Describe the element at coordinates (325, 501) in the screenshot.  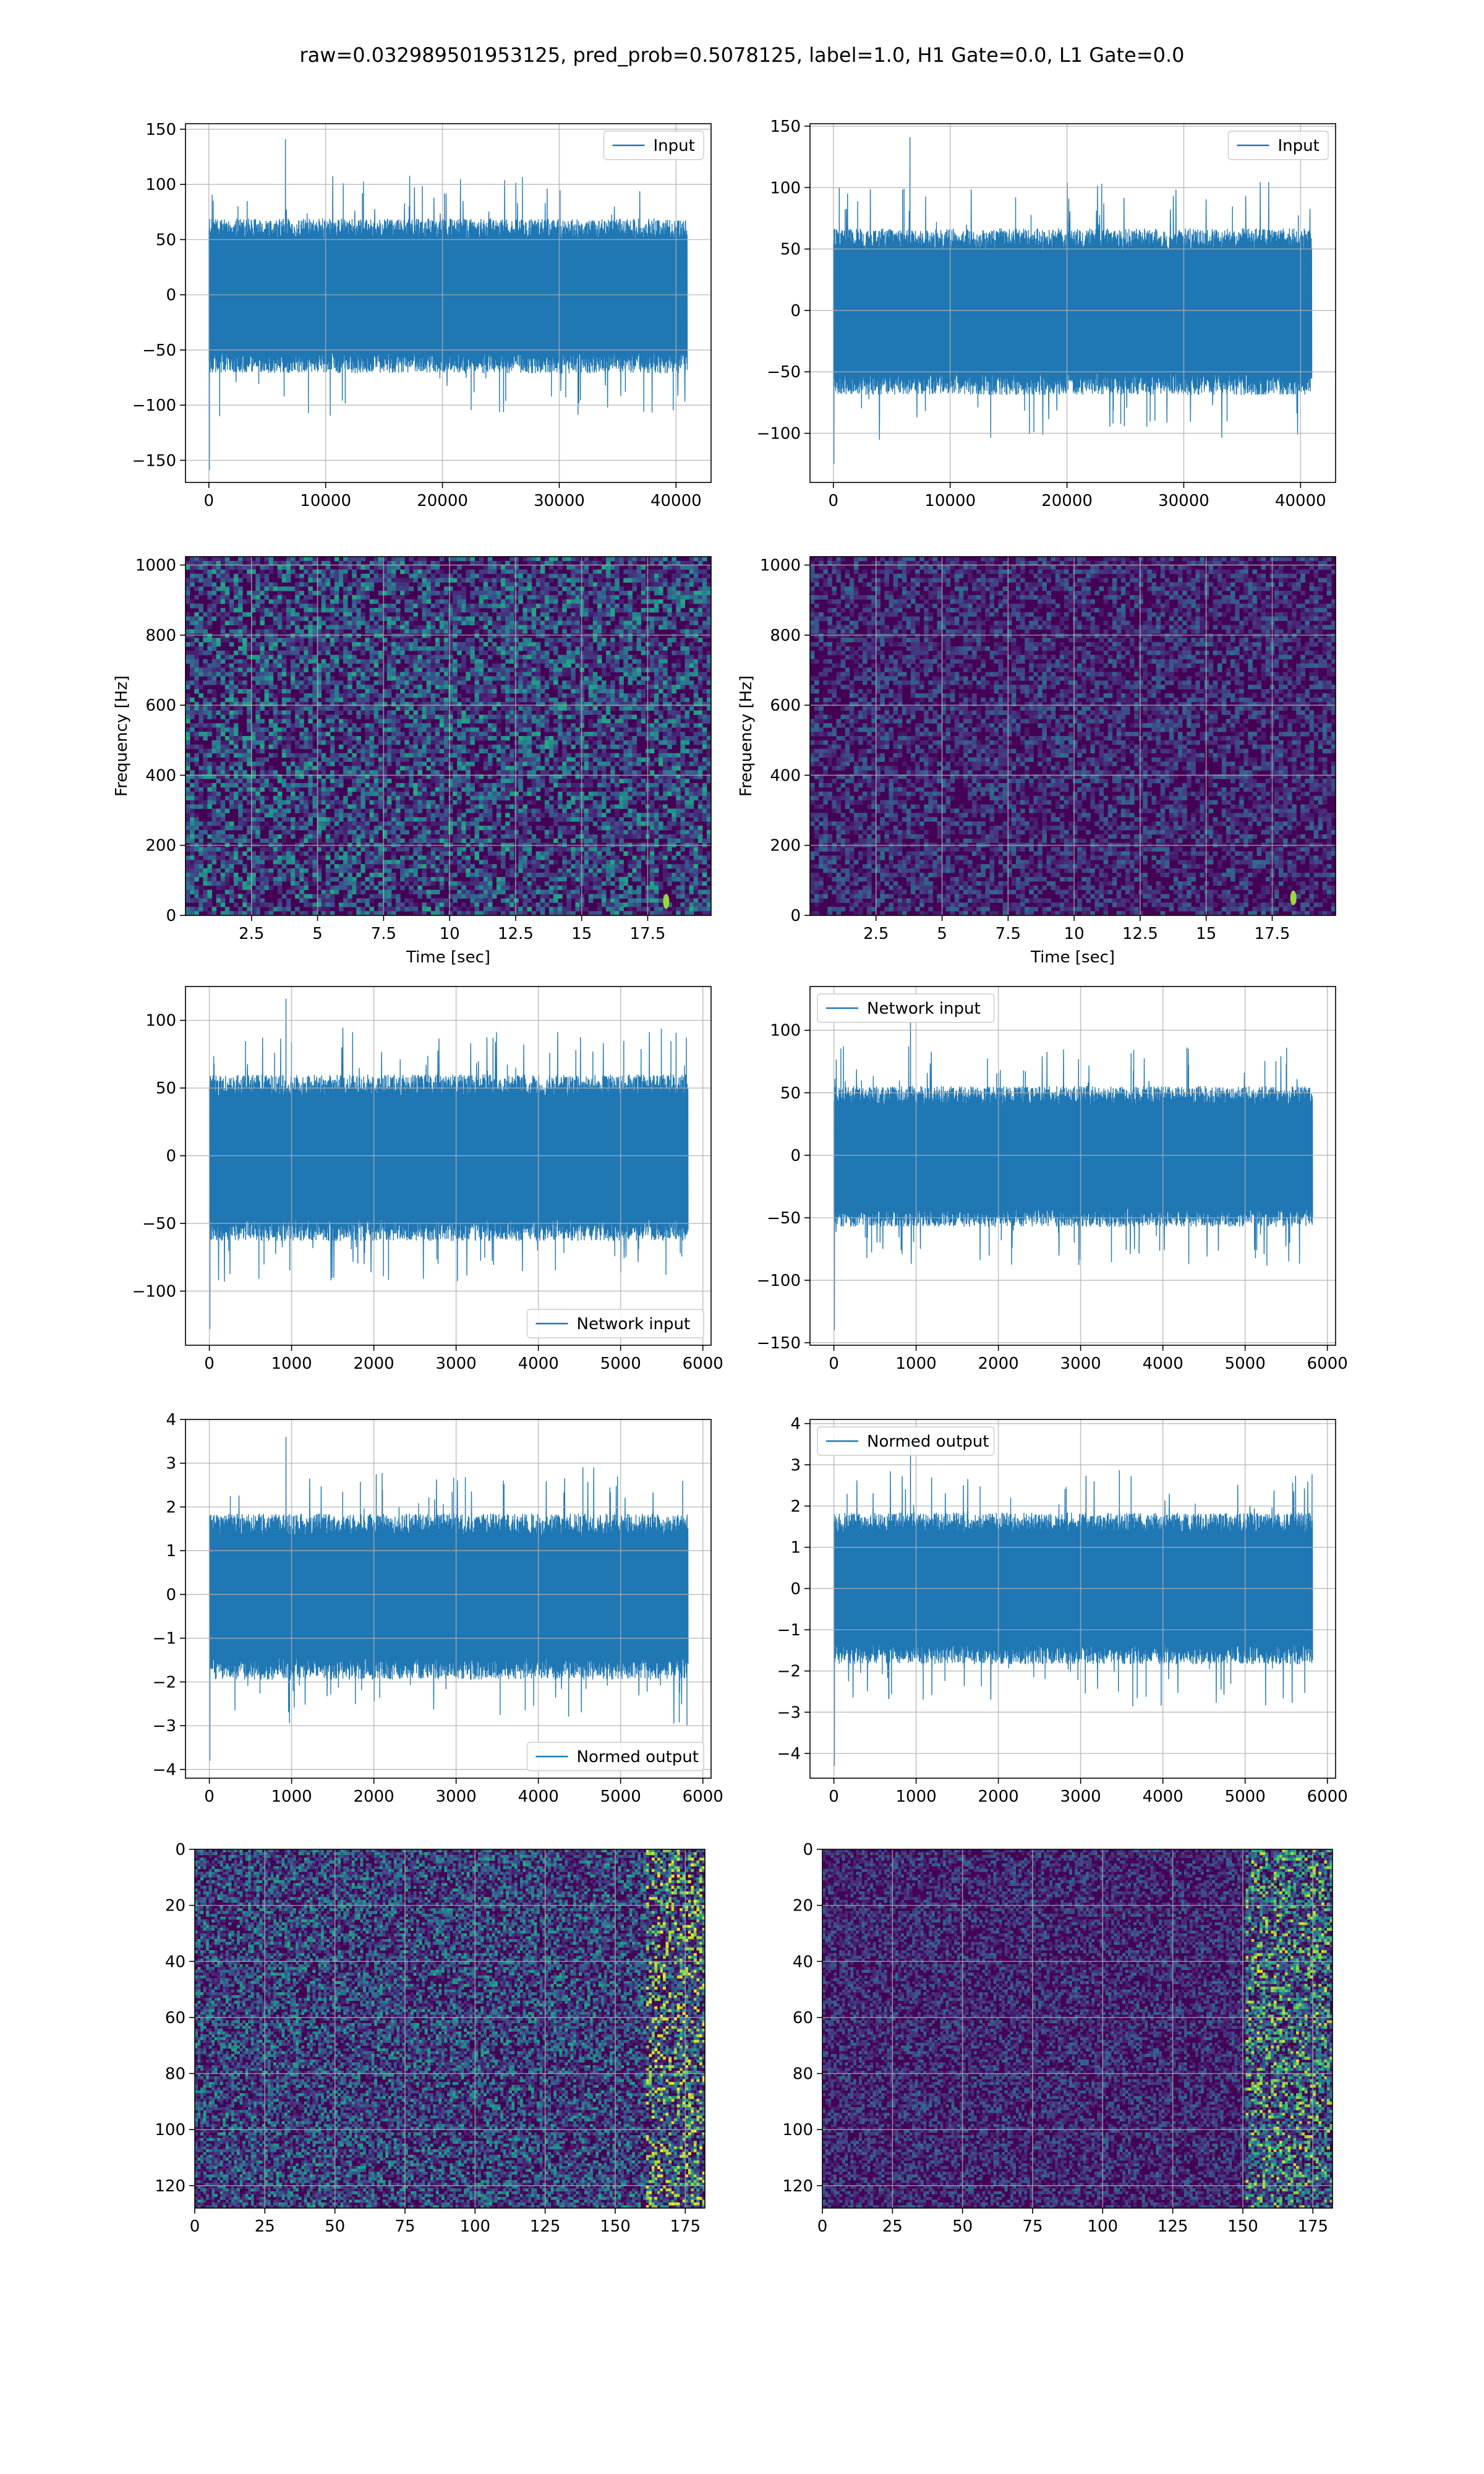
I see `x-tick-label: 10000` at that location.